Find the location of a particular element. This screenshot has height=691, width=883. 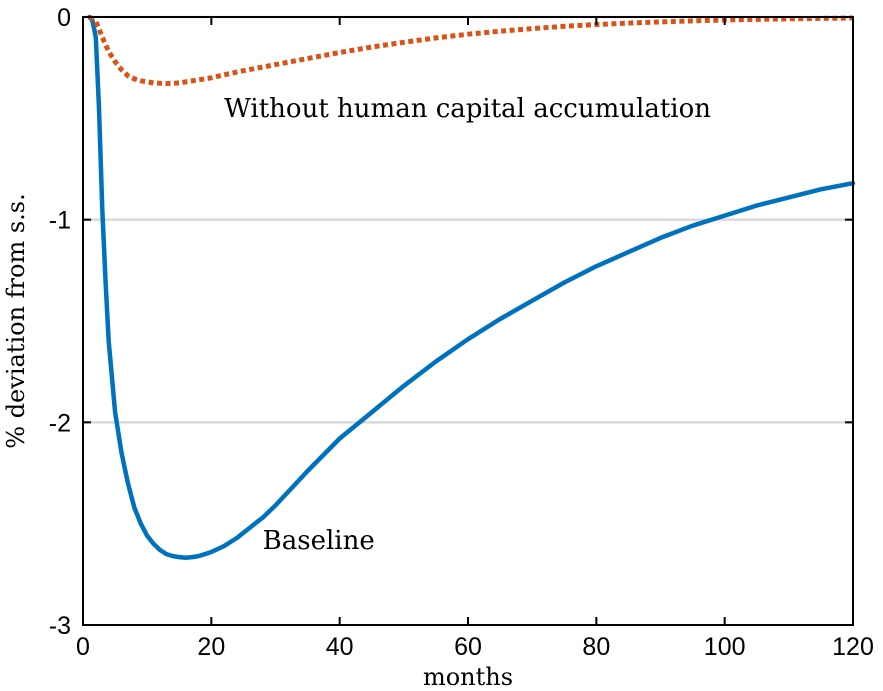

x-axis-label: months is located at coordinates (468, 677).